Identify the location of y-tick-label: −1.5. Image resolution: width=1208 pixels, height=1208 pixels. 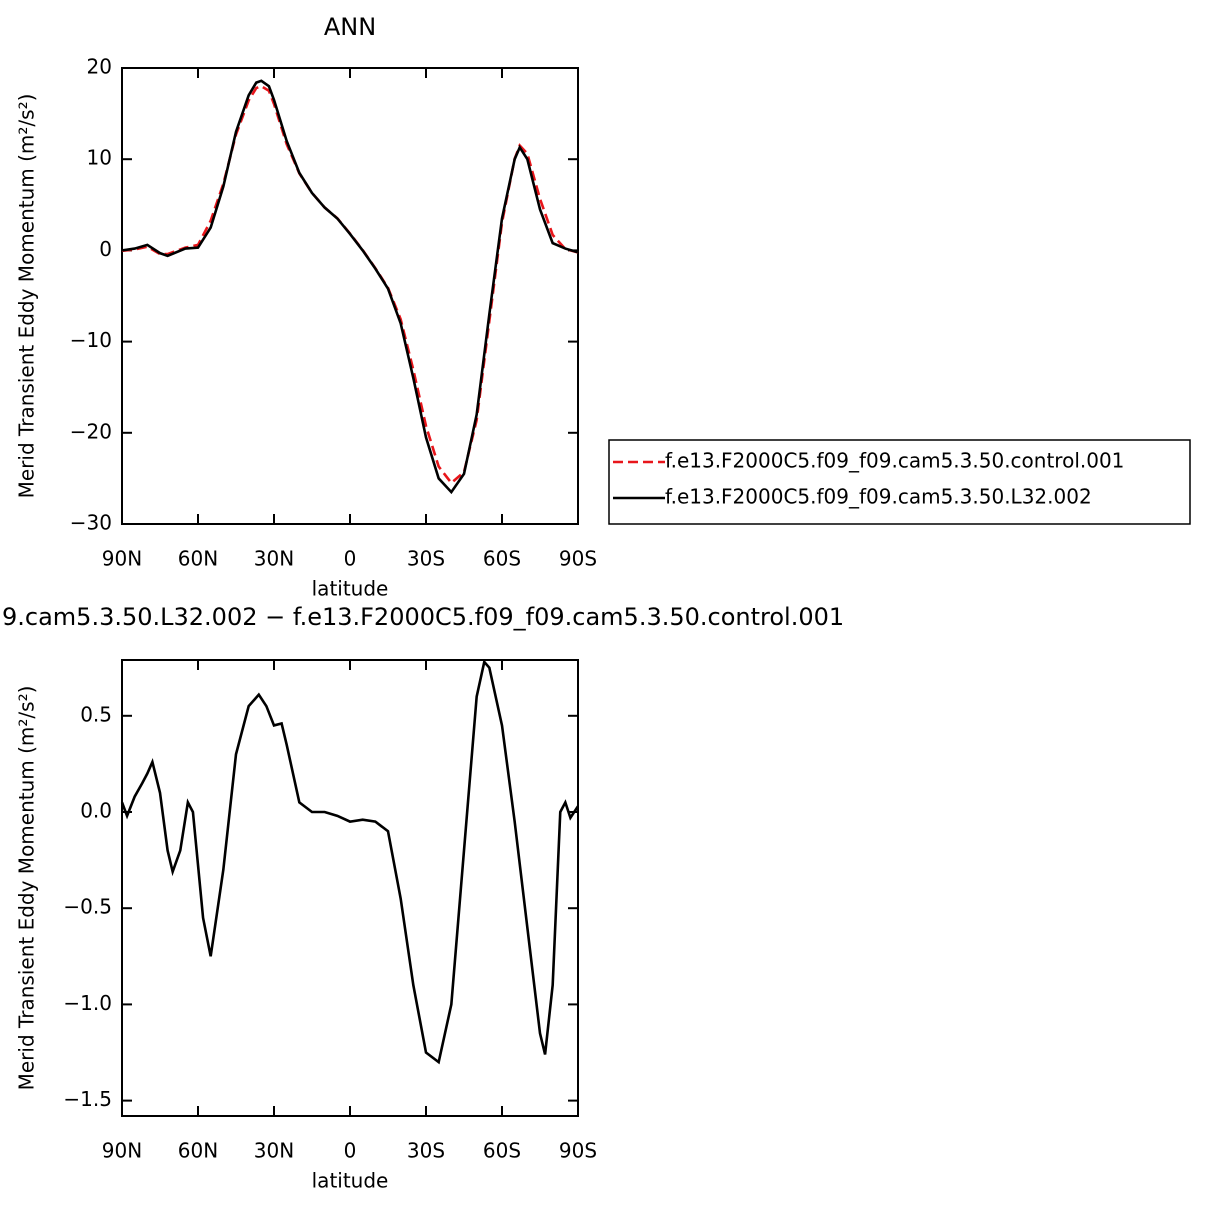
(87, 1099).